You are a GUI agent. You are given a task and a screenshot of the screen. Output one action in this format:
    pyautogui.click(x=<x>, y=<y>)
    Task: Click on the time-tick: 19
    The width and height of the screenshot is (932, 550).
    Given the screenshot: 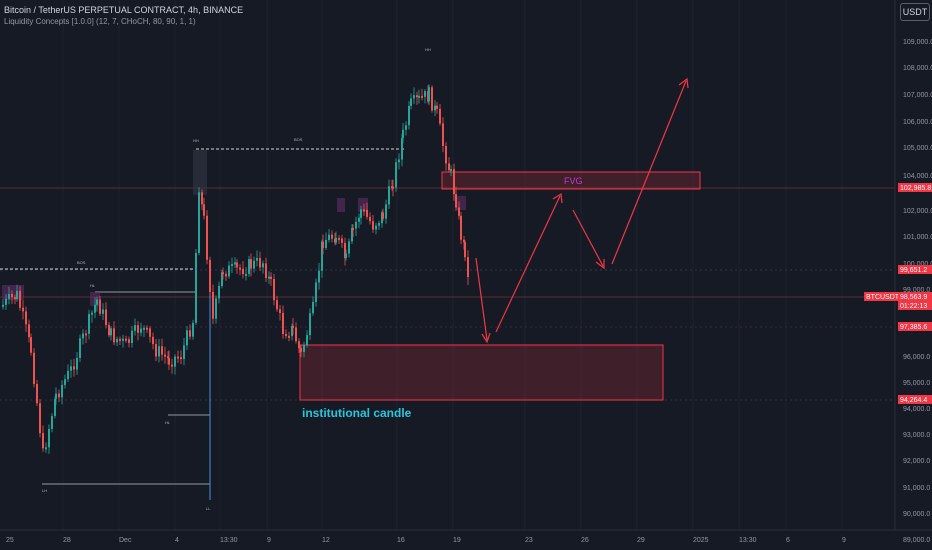 What is the action you would take?
    pyautogui.click(x=457, y=540)
    